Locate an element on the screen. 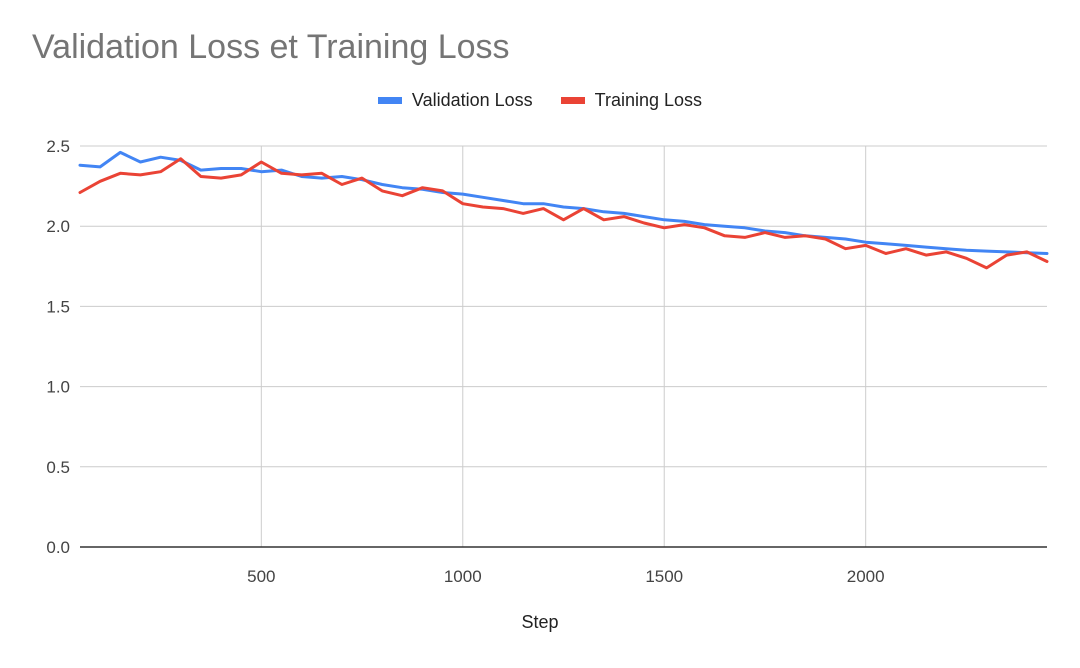 Image resolution: width=1080 pixels, height=668 pixels. y-tick-label: 2.5 is located at coordinates (58, 146).